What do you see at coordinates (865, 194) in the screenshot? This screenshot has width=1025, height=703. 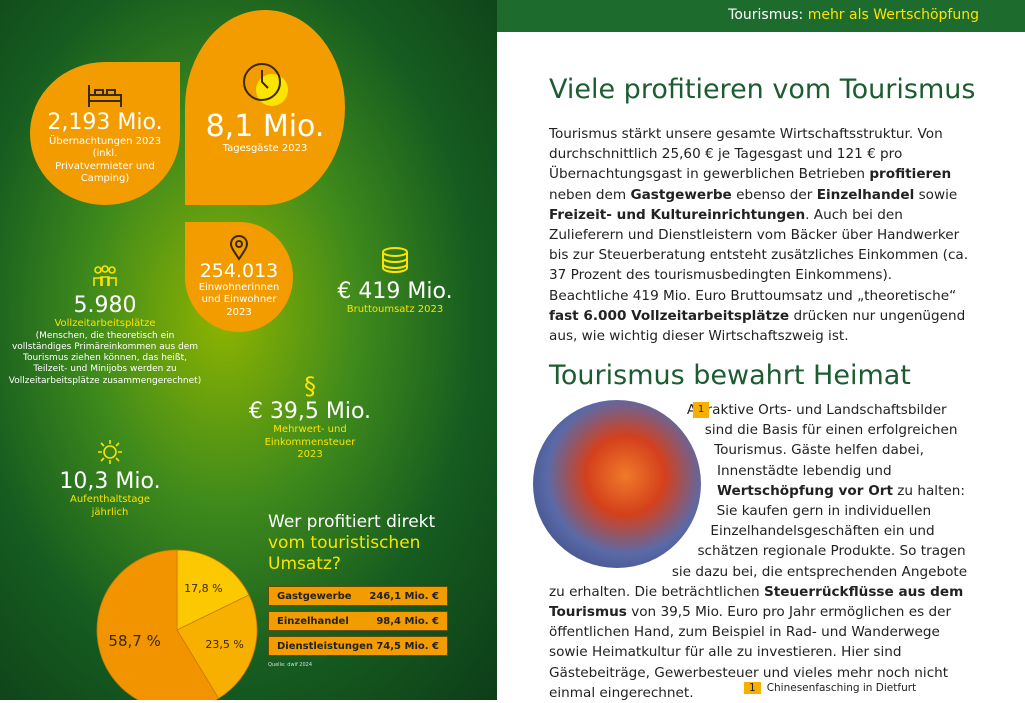 I see `bold-text: Einzelhandel` at bounding box center [865, 194].